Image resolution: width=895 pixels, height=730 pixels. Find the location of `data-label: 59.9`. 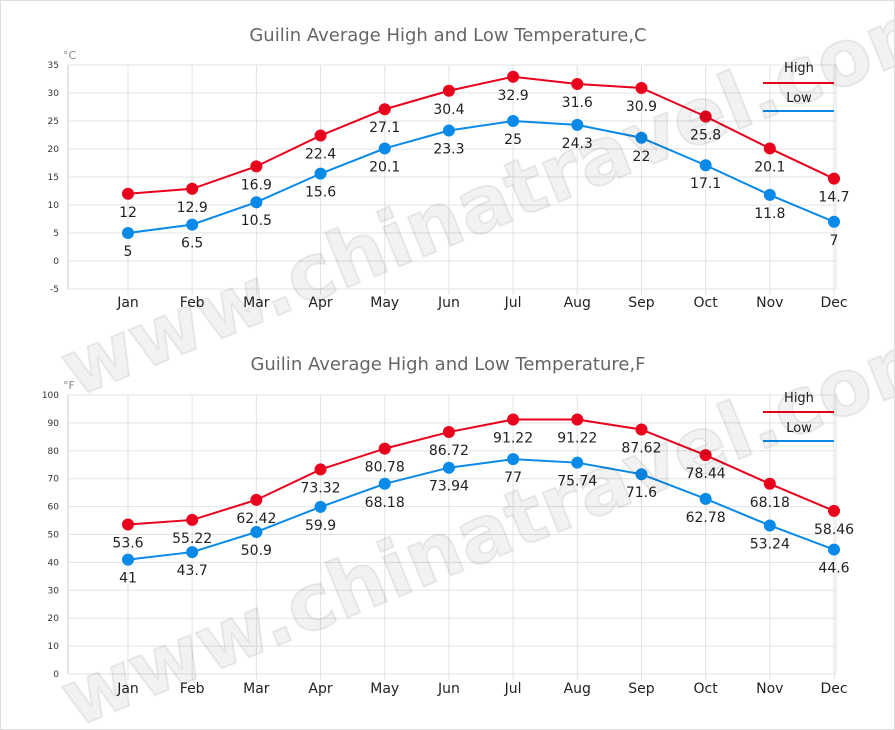

data-label: 59.9 is located at coordinates (320, 526).